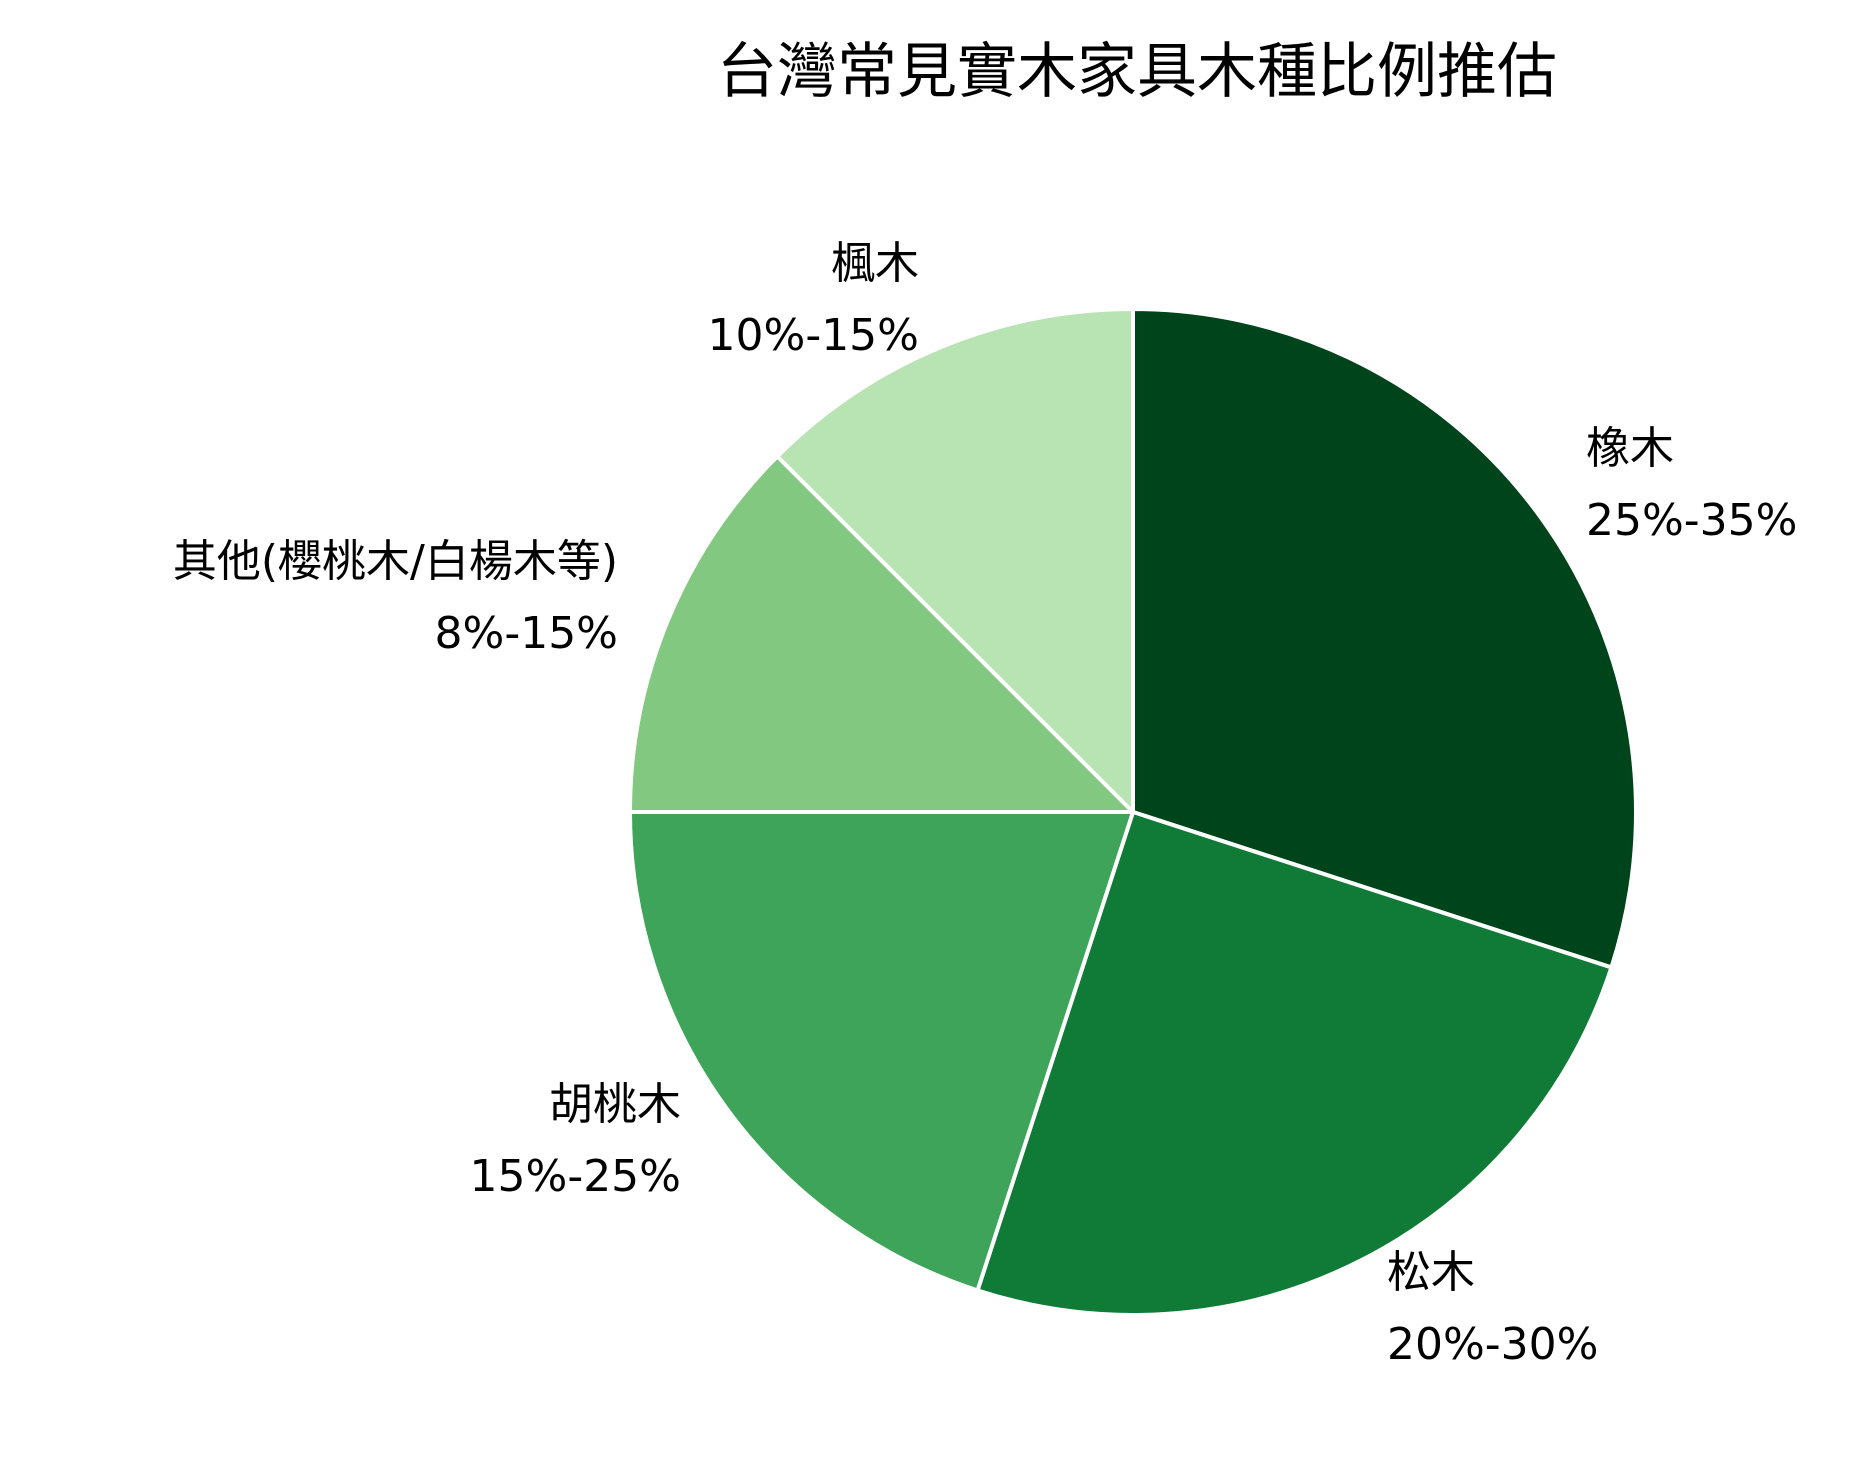 Image resolution: width=1863 pixels, height=1468 pixels. Describe the element at coordinates (1630, 448) in the screenshot. I see `slice-label-name: 橡木` at that location.